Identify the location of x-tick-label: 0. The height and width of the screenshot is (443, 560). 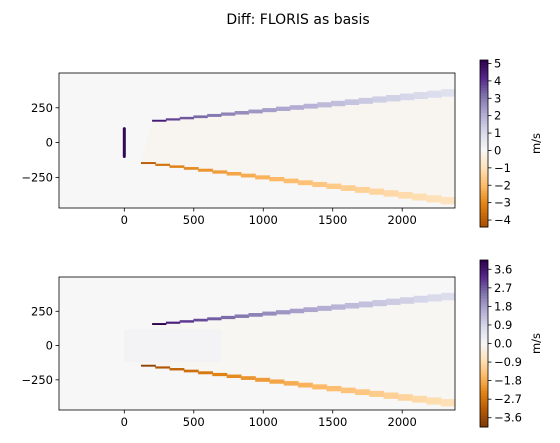
(124, 220).